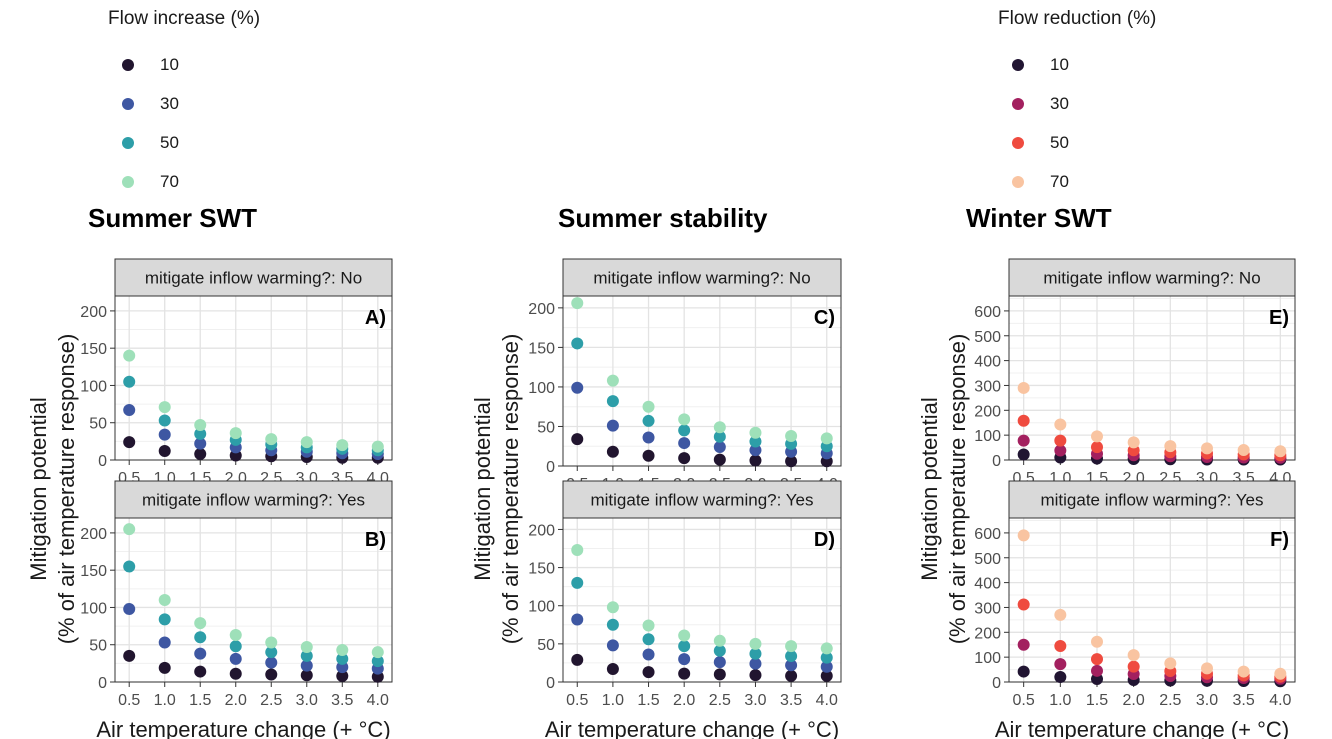  I want to click on x-tick-label: 1.0, so click(1060, 700).